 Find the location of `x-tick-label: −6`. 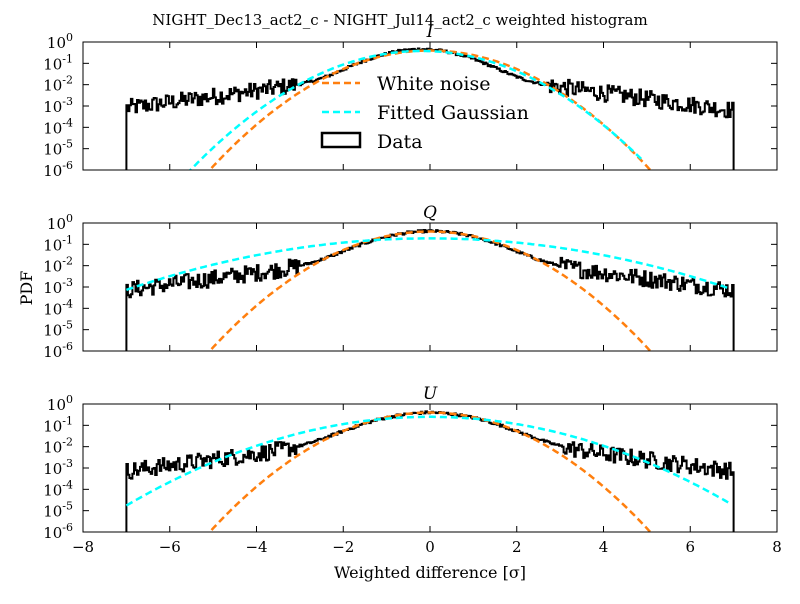

x-tick-label: −6 is located at coordinates (170, 547).